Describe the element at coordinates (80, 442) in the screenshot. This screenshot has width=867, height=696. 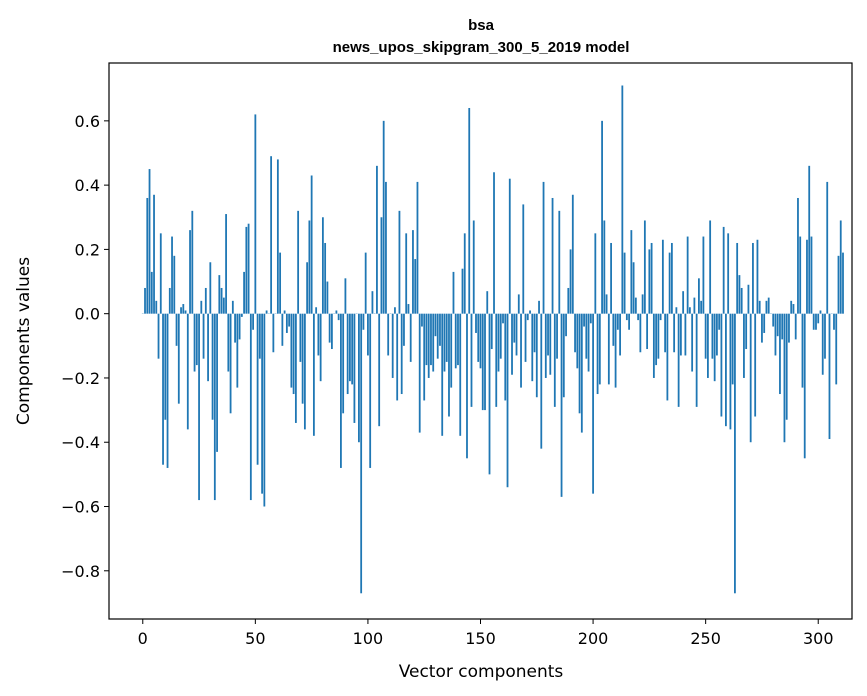
I see `y-tick-label: −0.4` at that location.